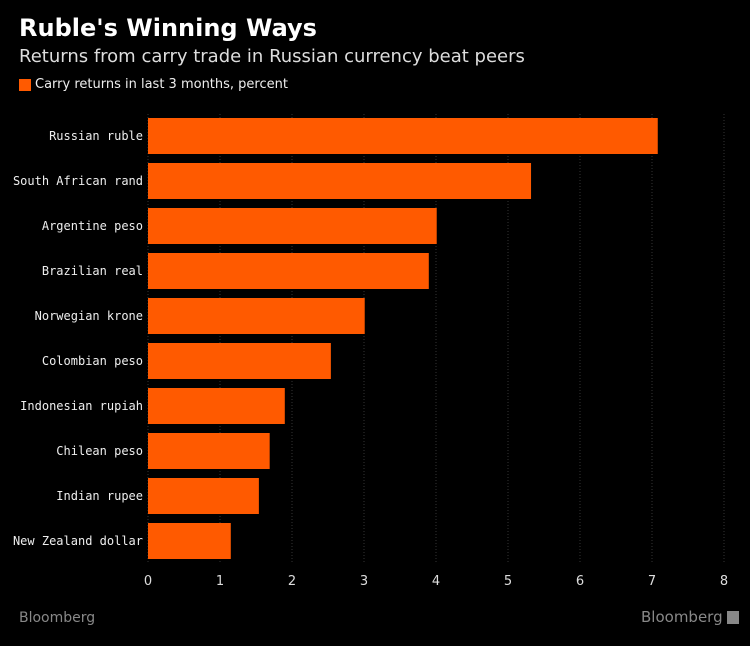 The width and height of the screenshot is (750, 646). What do you see at coordinates (81, 406) in the screenshot?
I see `category-label: Indonesian rupiah` at bounding box center [81, 406].